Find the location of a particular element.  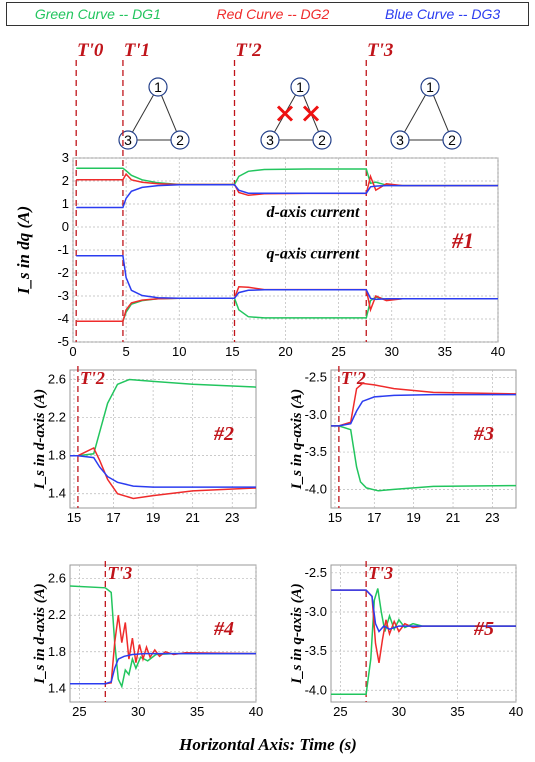

legend-dg3: Blue Curve -- DG3 is located at coordinates (443, 14).